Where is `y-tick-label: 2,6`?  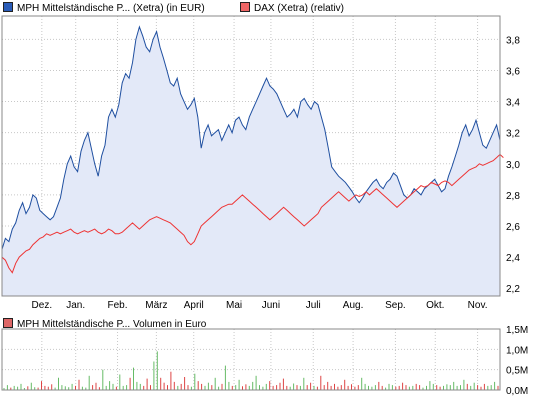
y-tick-label: 2,6 is located at coordinates (513, 227).